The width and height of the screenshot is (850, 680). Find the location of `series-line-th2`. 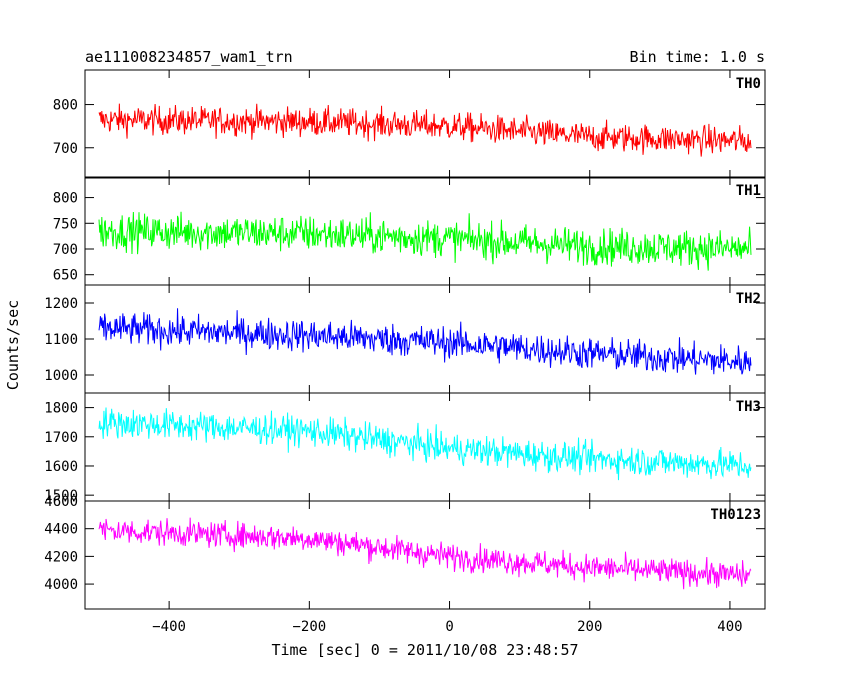

series-line-th2 is located at coordinates (425, 341).